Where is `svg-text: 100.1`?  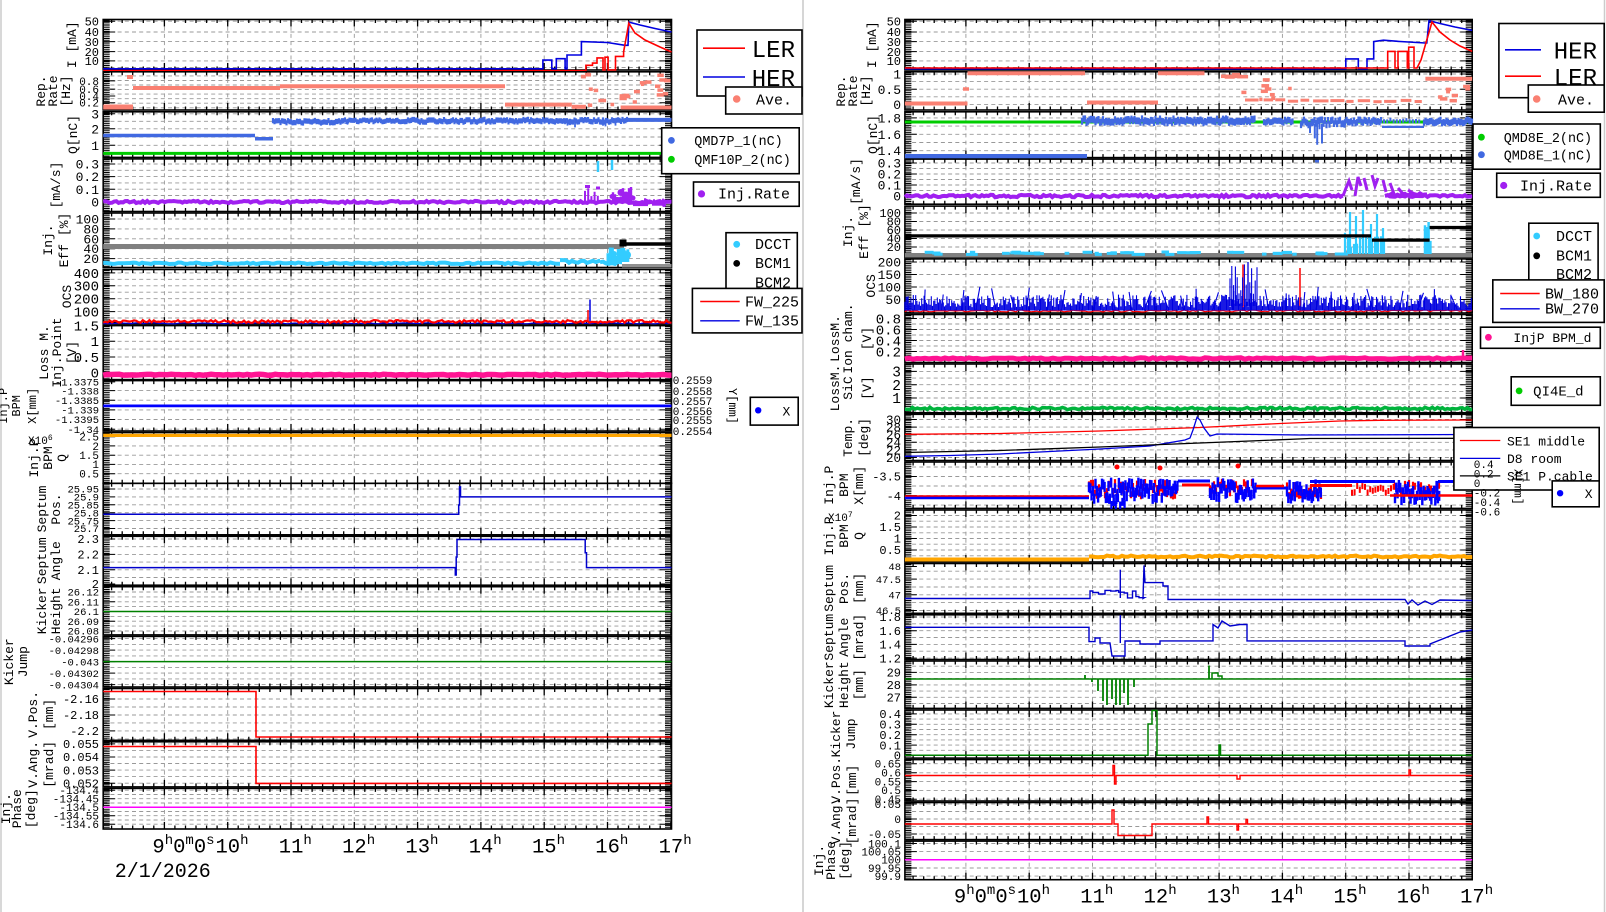 svg-text: 100.1 is located at coordinates (884, 845).